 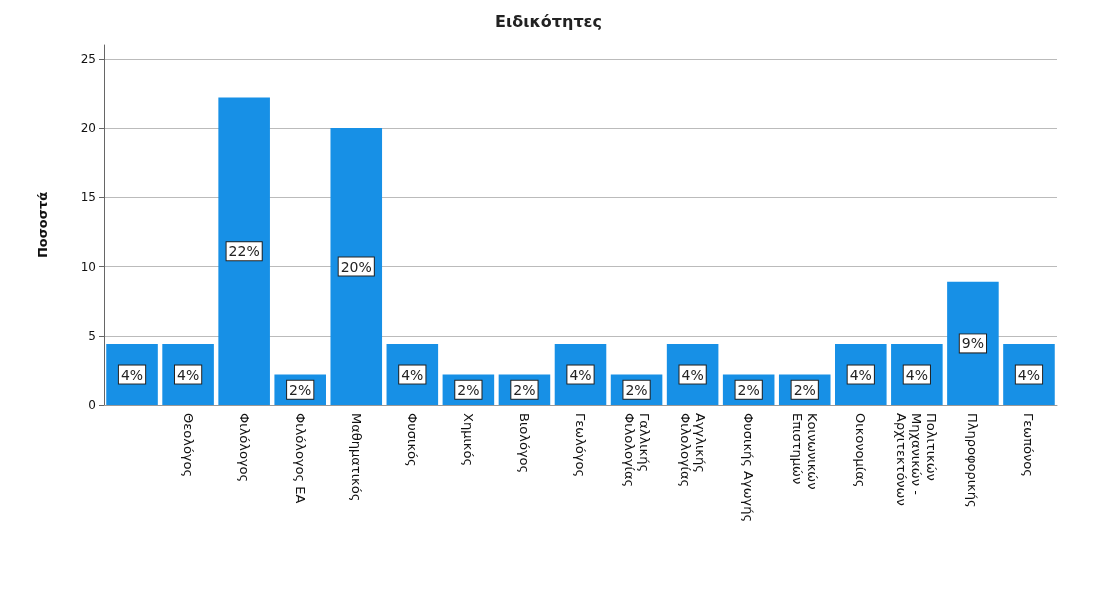 What do you see at coordinates (88, 128) in the screenshot?
I see `y-tick-label: 20` at bounding box center [88, 128].